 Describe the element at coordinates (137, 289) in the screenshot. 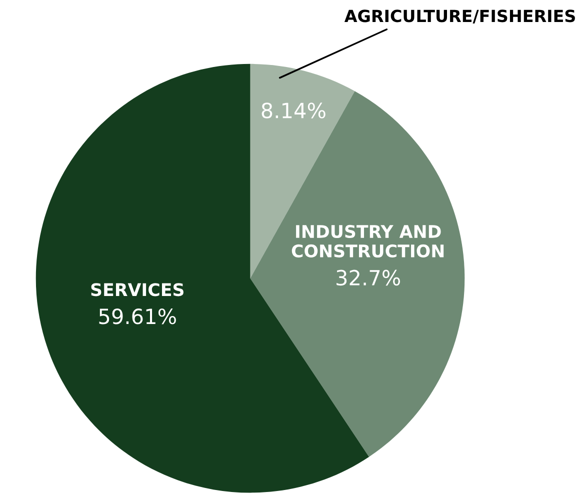

I see `slice-label: SERVICES` at that location.